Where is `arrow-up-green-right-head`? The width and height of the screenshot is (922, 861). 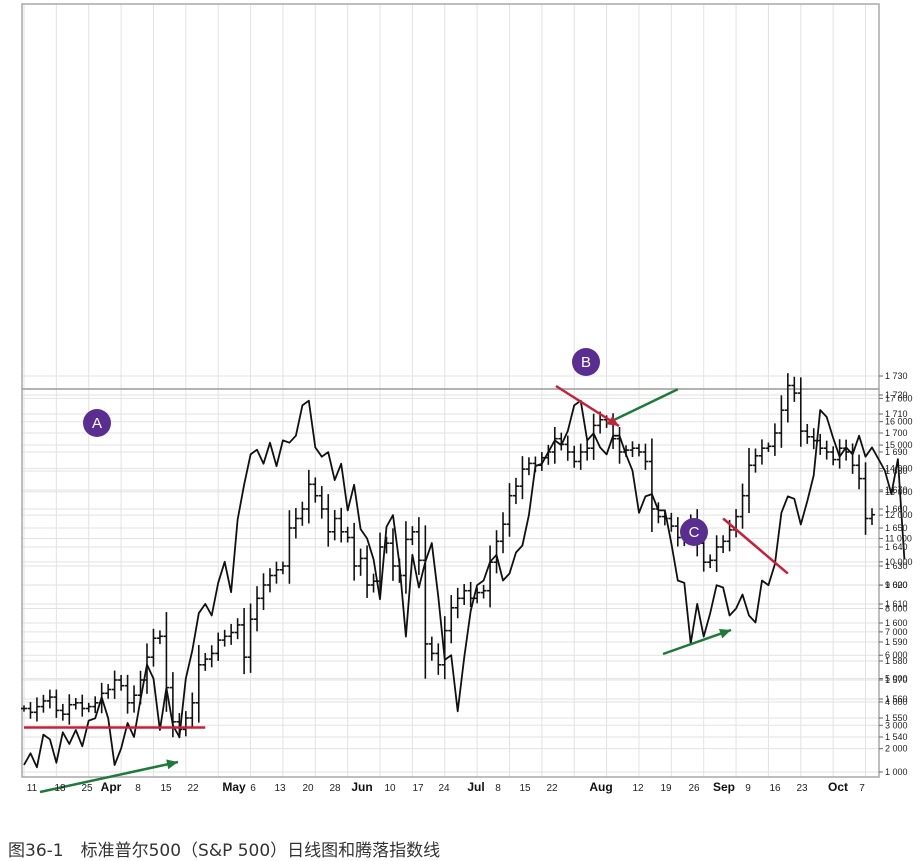
arrow-up-green-right-head is located at coordinates (724, 633).